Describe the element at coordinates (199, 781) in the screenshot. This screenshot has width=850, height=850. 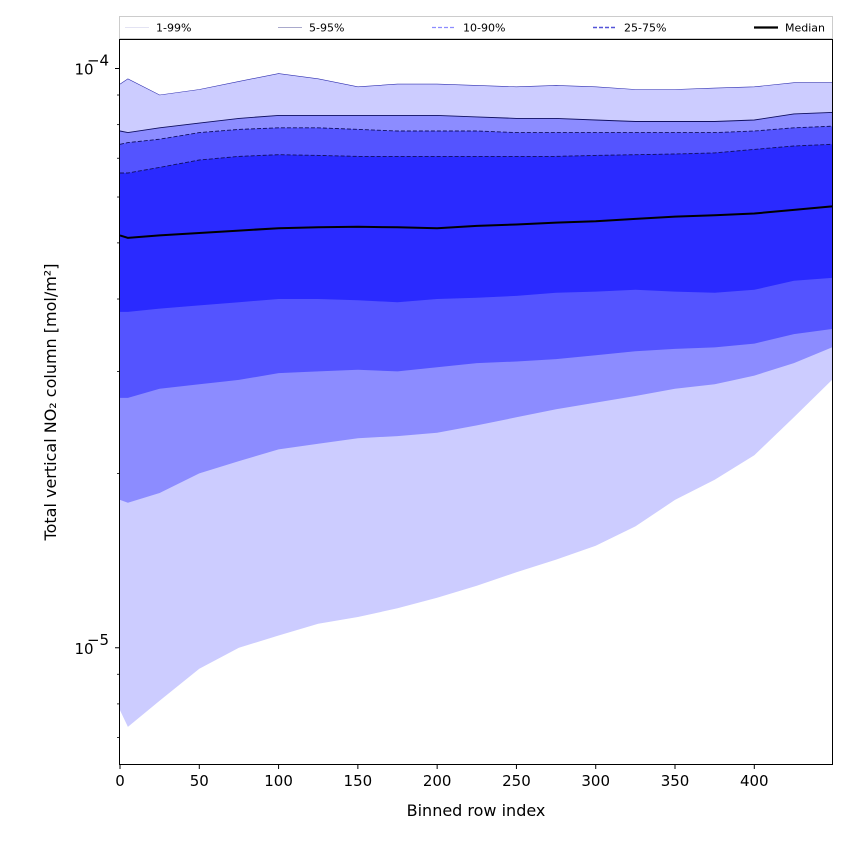
I see `x-tick-label: 50` at that location.